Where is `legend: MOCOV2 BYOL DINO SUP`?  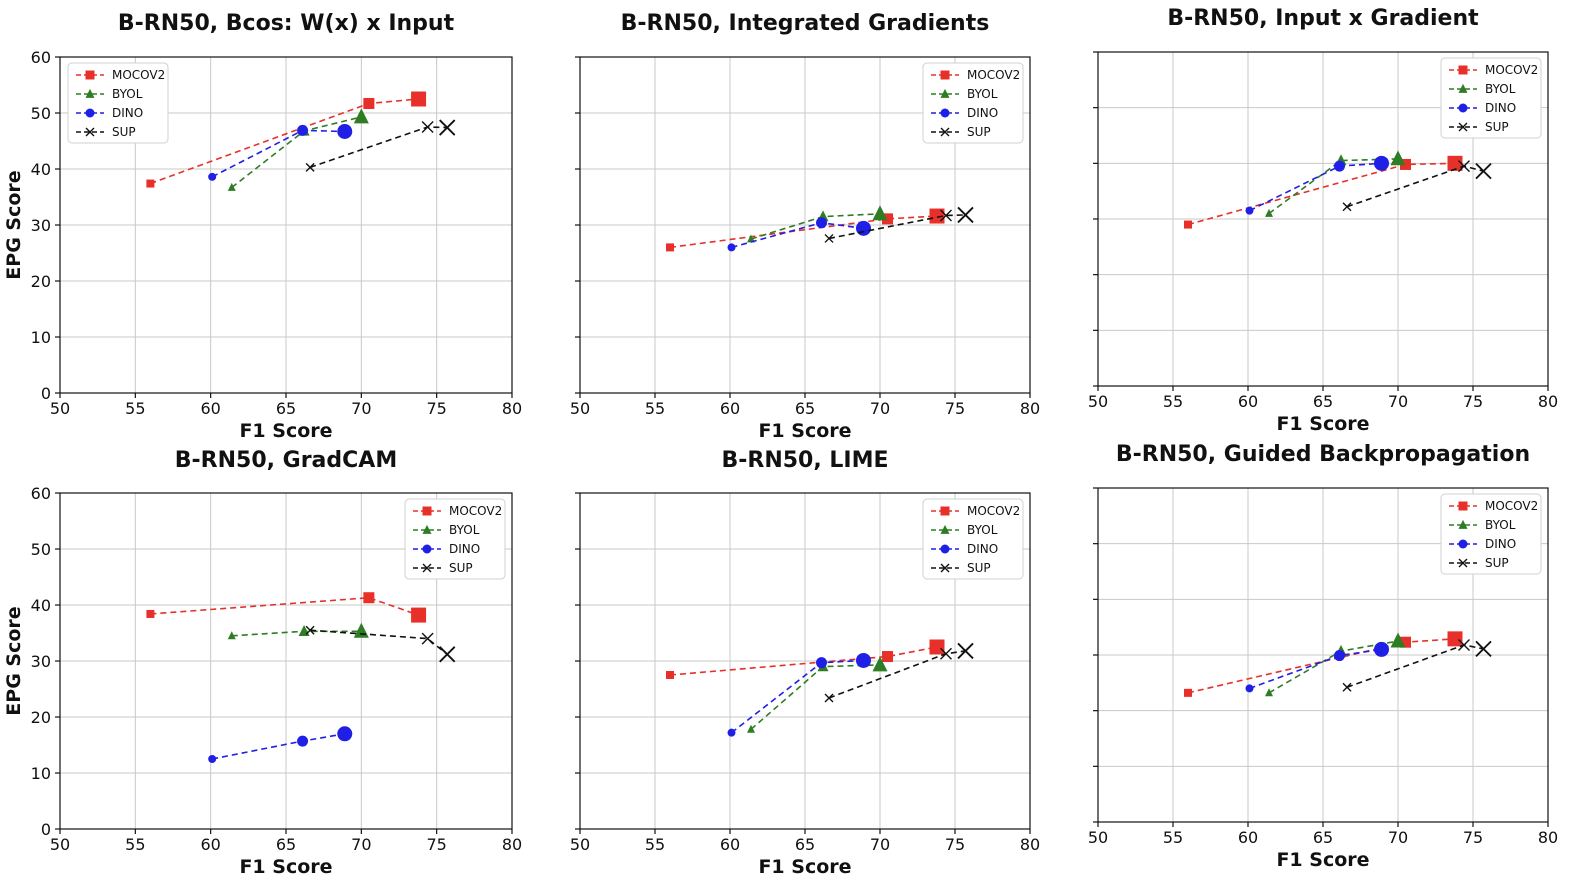 legend: MOCOV2 BYOL DINO SUP is located at coordinates (1491, 98).